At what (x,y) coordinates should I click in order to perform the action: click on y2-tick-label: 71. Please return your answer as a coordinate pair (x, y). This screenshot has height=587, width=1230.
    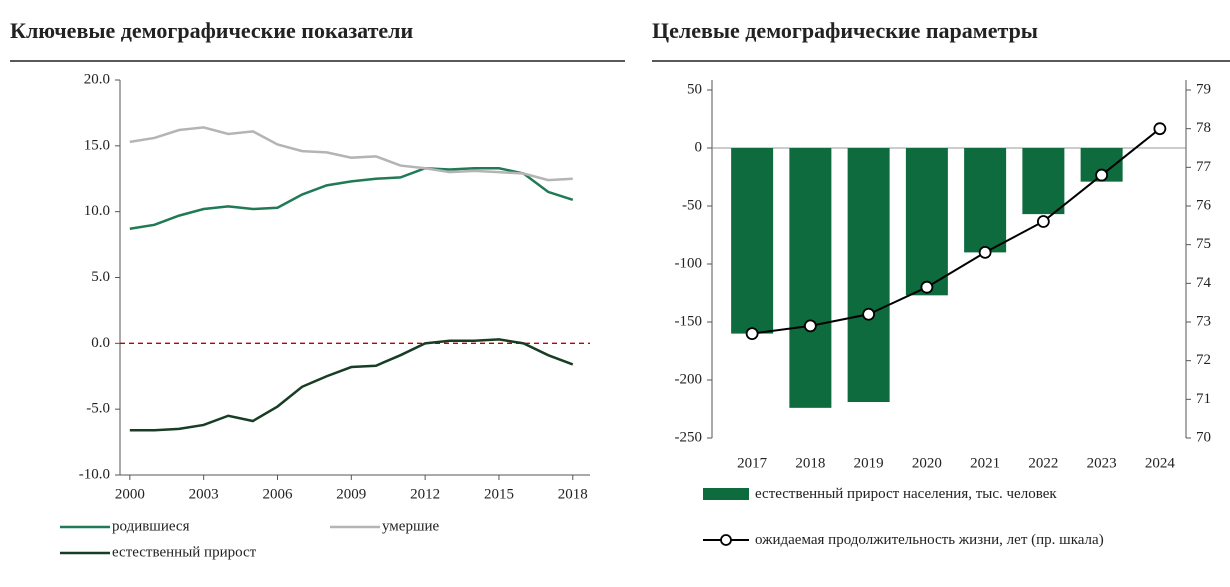
    Looking at the image, I should click on (1203, 399).